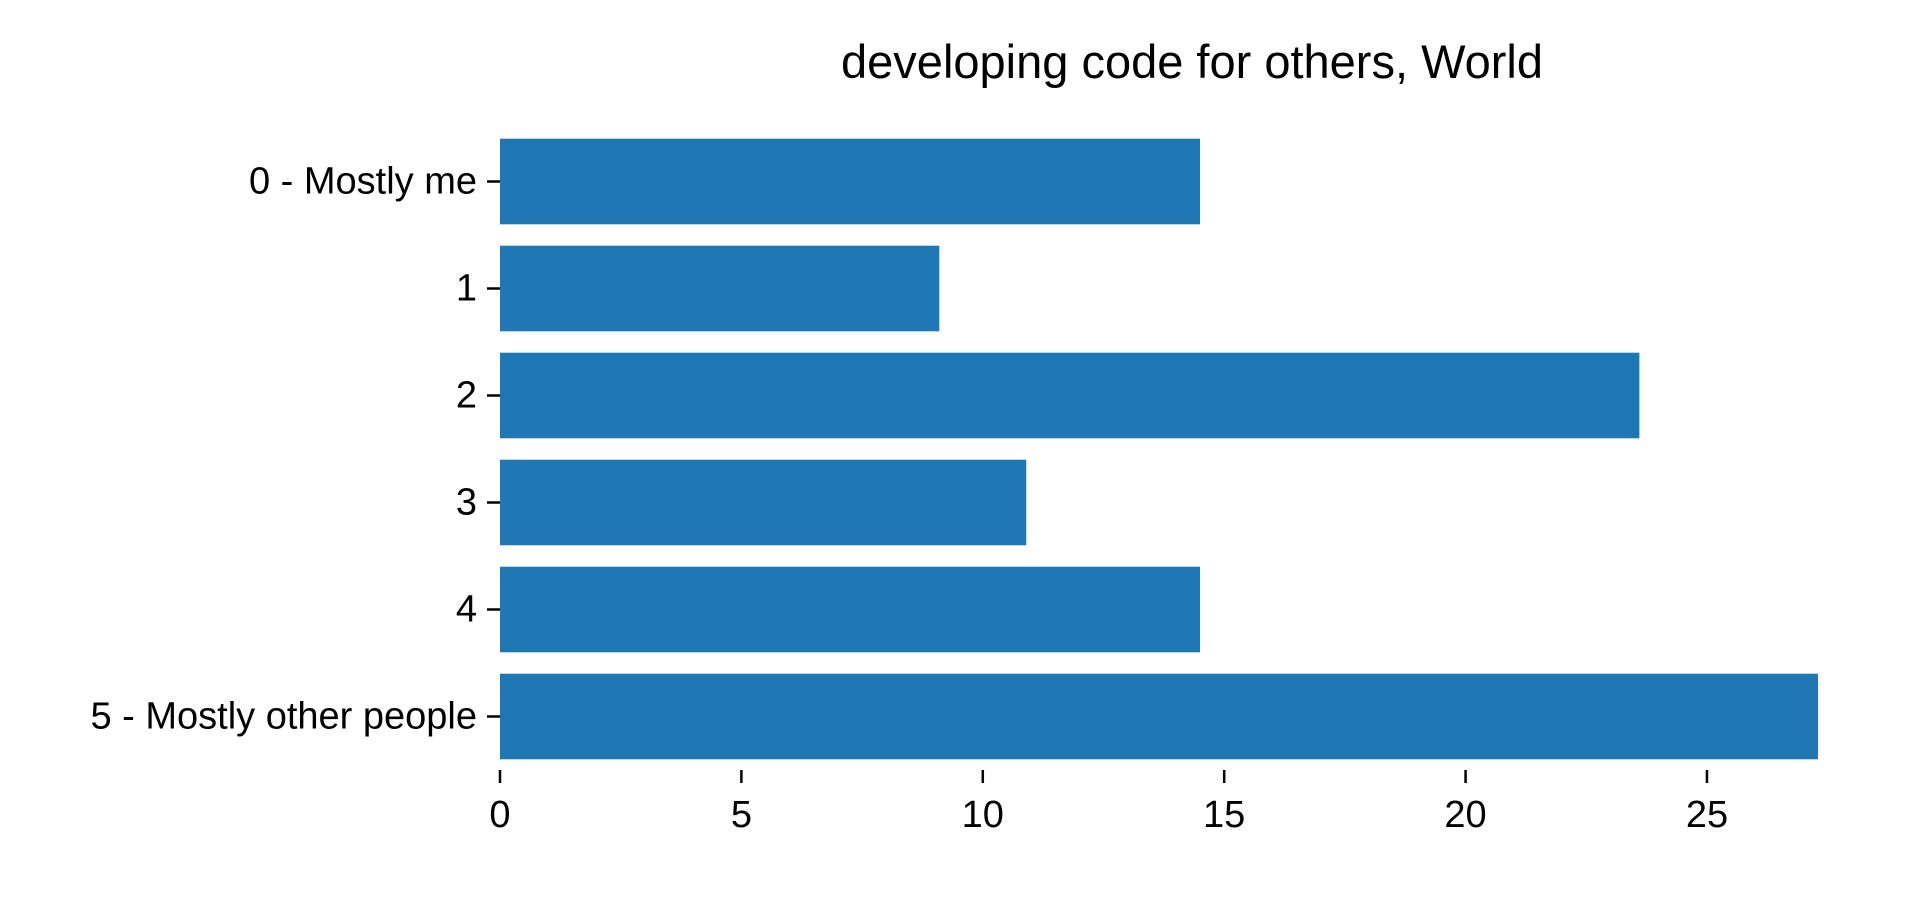 Image resolution: width=1920 pixels, height=900 pixels. Describe the element at coordinates (466, 610) in the screenshot. I see `y-tick-label-4: 4` at that location.